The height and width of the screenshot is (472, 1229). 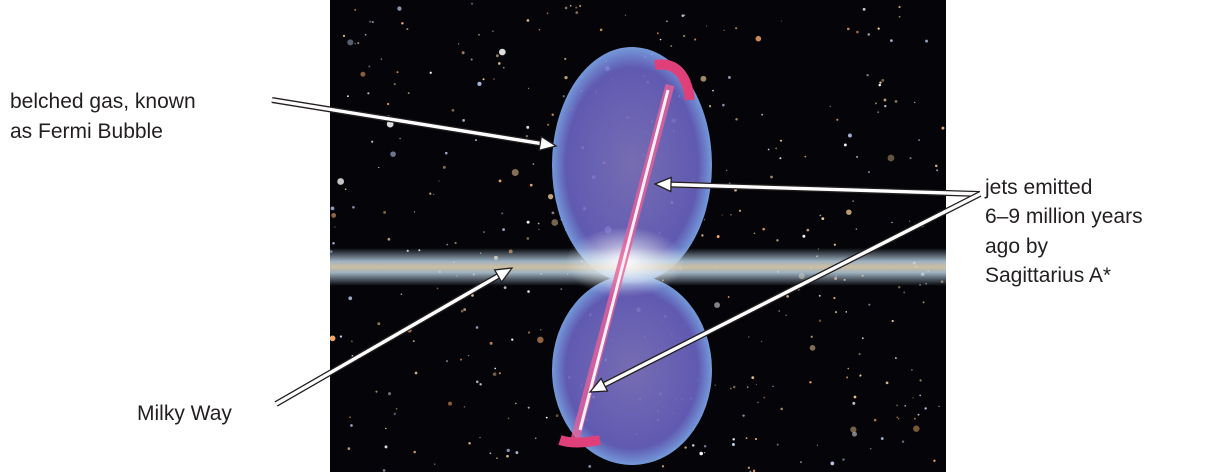 What do you see at coordinates (785, 292) in the screenshot?
I see `arrow` at bounding box center [785, 292].